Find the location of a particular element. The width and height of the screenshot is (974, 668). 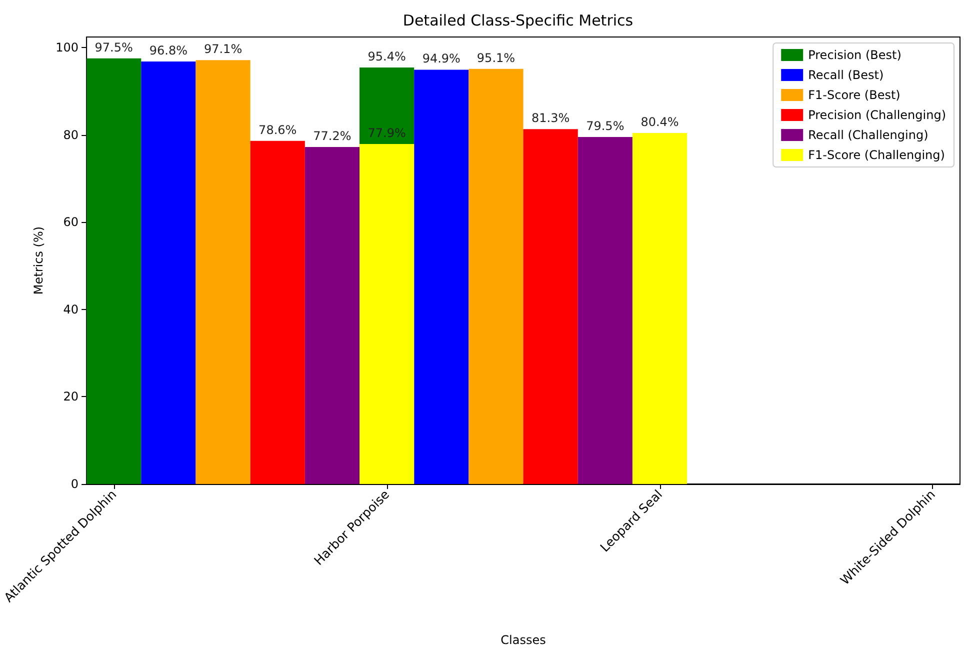

data-label: 95.1% is located at coordinates (496, 57).